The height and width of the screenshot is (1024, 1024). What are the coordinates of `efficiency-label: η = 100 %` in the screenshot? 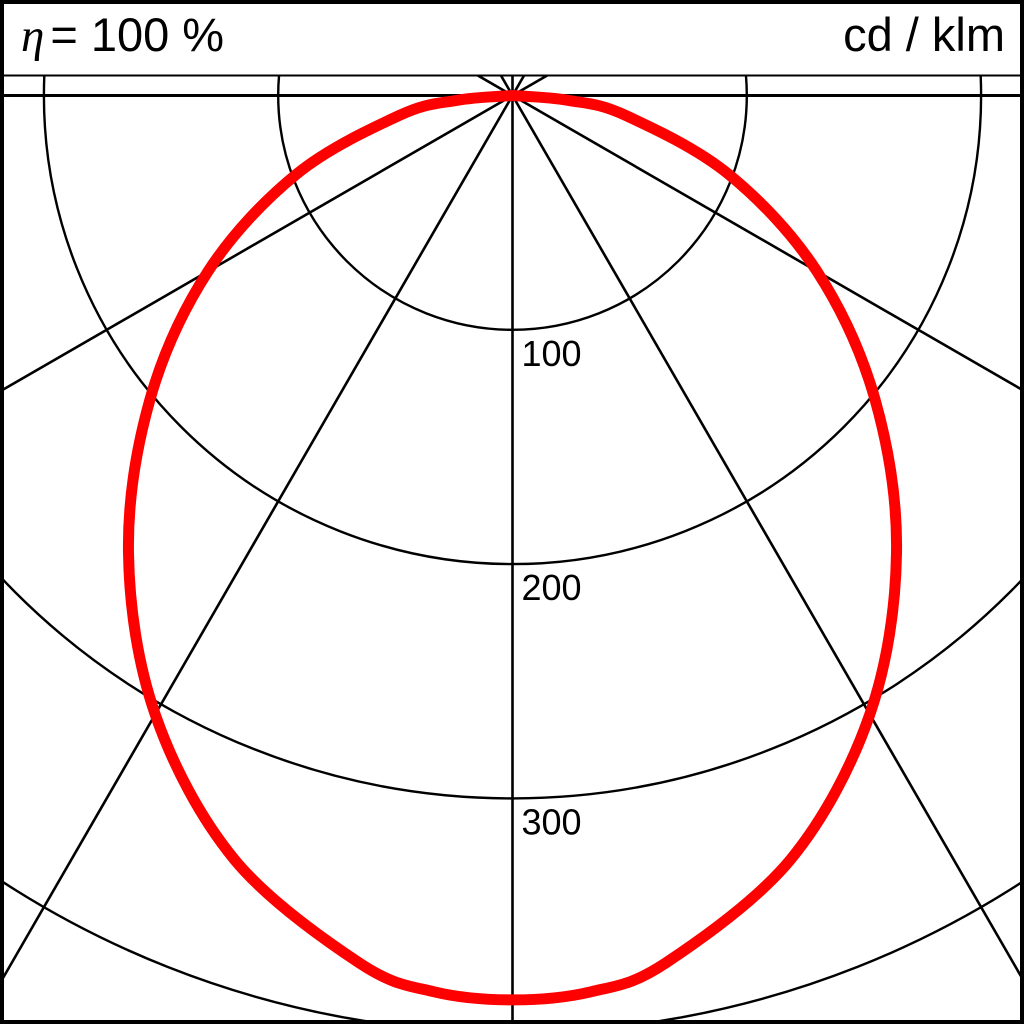 It's located at (122, 36).